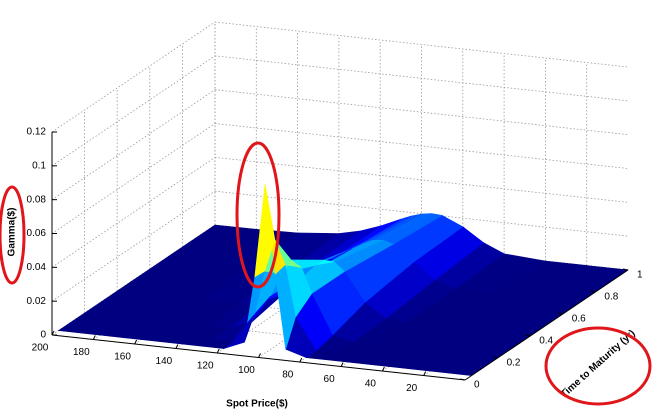  Describe the element at coordinates (477, 385) in the screenshot. I see `y-tick-label: 0` at that location.